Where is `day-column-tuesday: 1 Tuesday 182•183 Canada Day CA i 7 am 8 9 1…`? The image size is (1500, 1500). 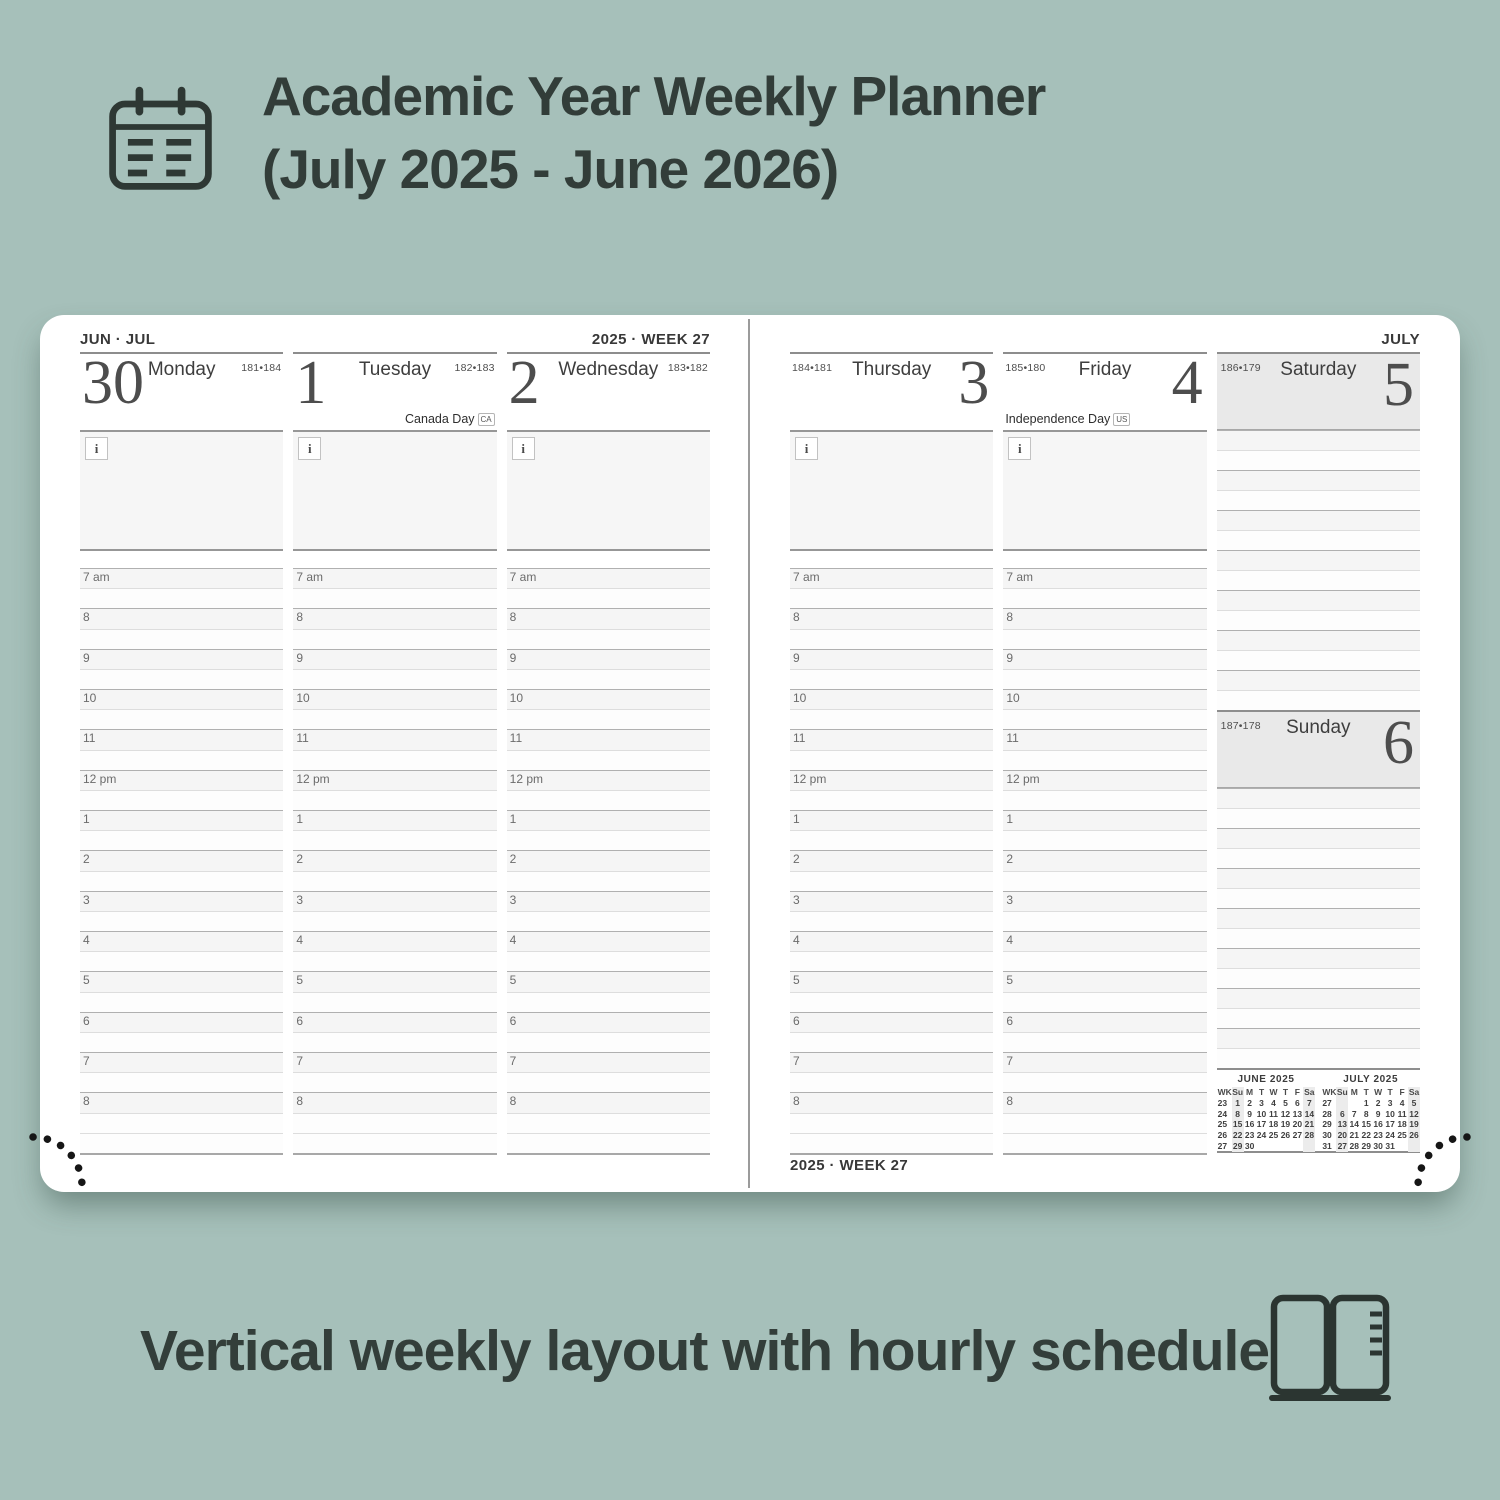 day-column-tuesday: 1 Tuesday 182•183 Canada Day CA i 7 am 8 9 1… is located at coordinates (395, 753).